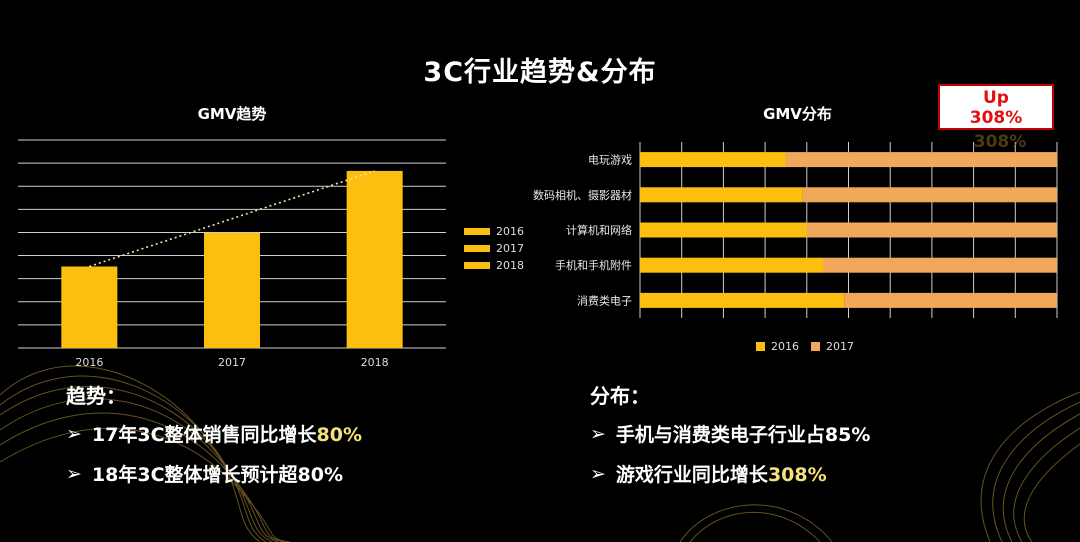 This screenshot has width=1080, height=542. I want to click on legend-item-2018: 2018, so click(494, 265).